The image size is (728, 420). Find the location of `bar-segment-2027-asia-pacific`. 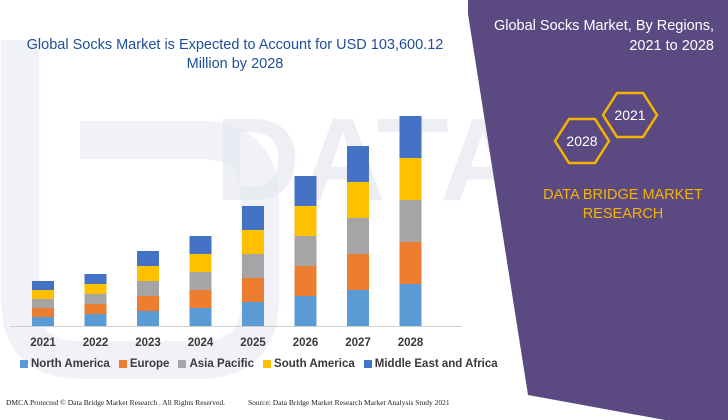

bar-segment-2027-asia-pacific is located at coordinates (358, 236).